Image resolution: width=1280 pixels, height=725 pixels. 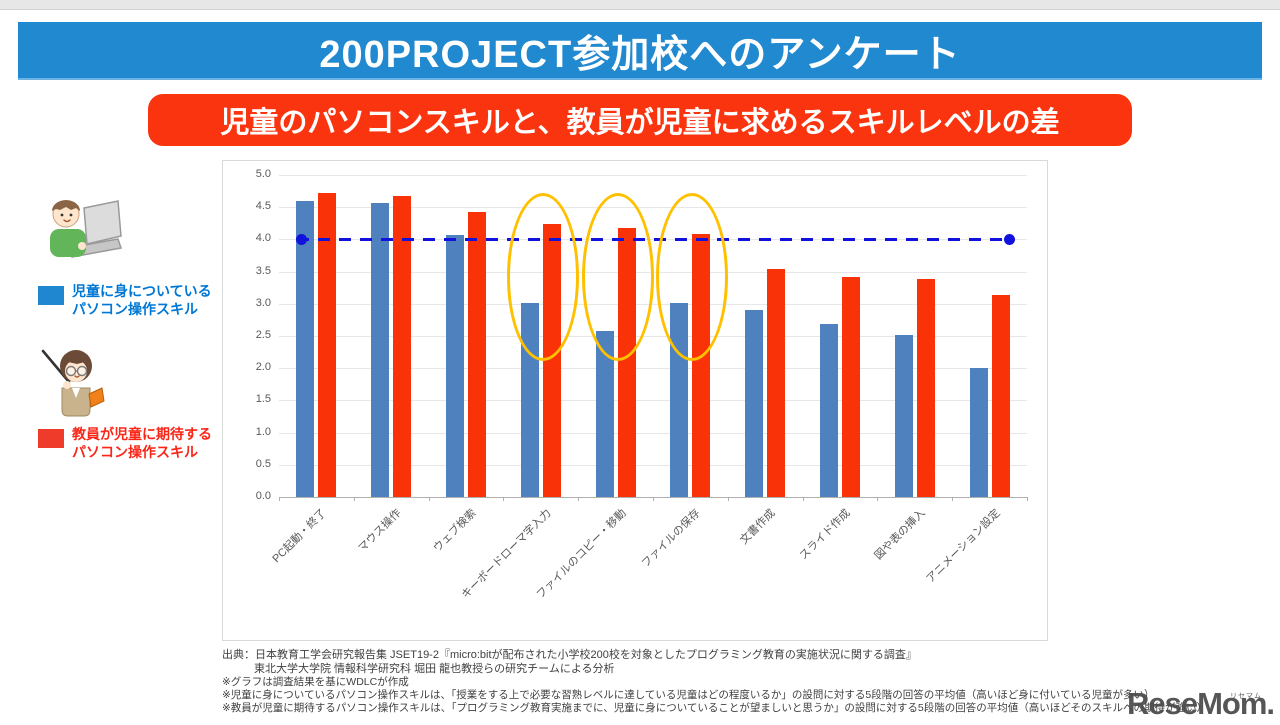 I want to click on legend-item-teacher: 教員が児童に期待する パソコン操作スキル, so click(x=125, y=443).